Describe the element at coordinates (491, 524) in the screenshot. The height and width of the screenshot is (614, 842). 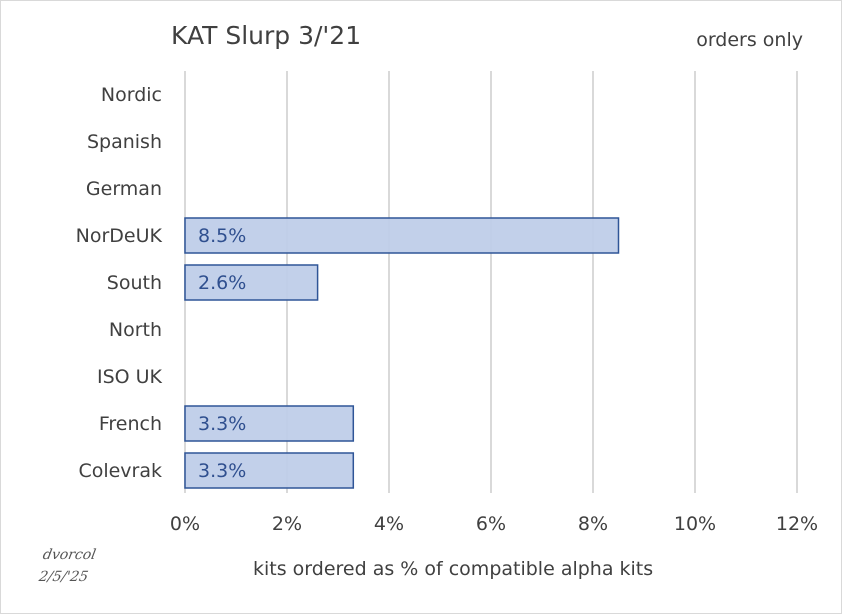
I see `x-tick-label: 6%` at that location.